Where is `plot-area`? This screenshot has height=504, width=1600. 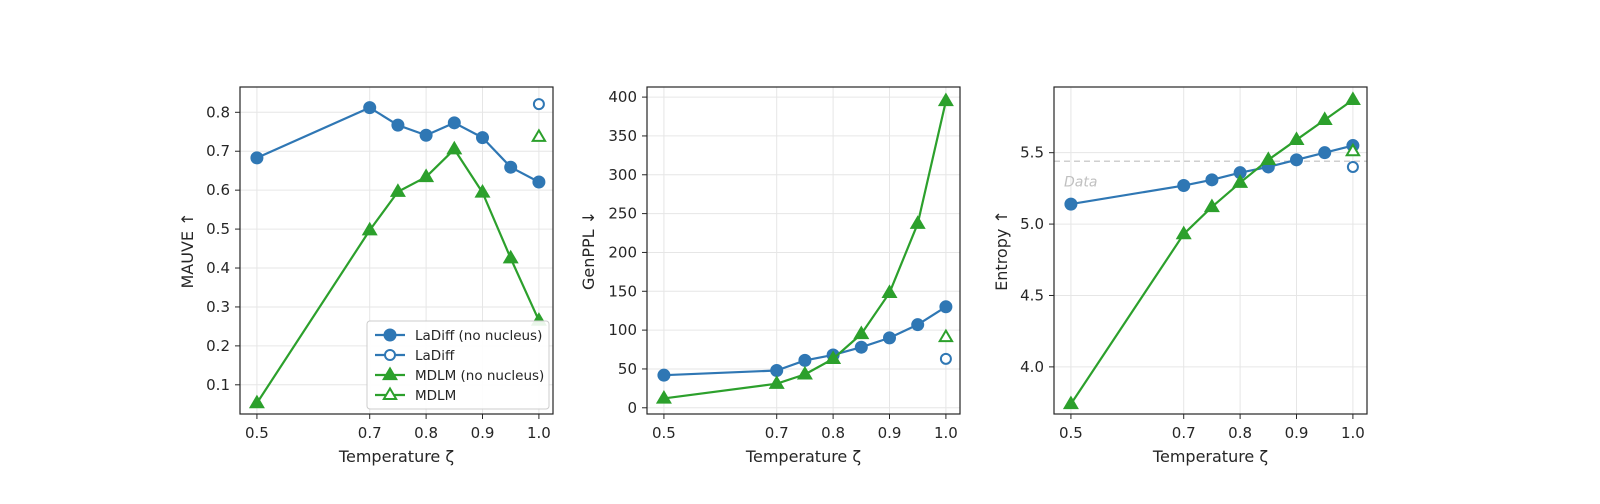
plot-area is located at coordinates (1210, 250).